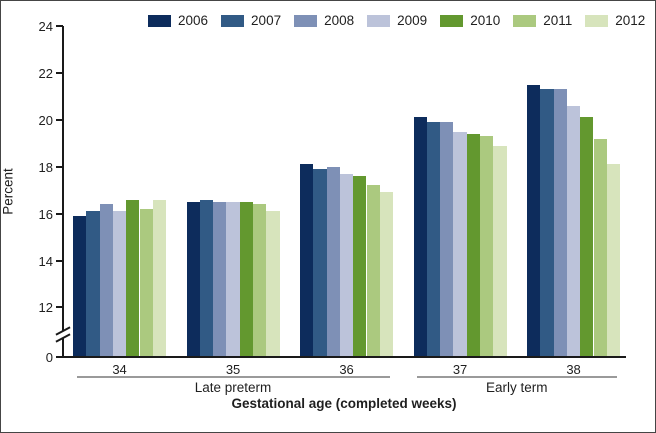 The image size is (656, 433). Describe the element at coordinates (473, 245) in the screenshot. I see `bar-2010-week37` at that location.